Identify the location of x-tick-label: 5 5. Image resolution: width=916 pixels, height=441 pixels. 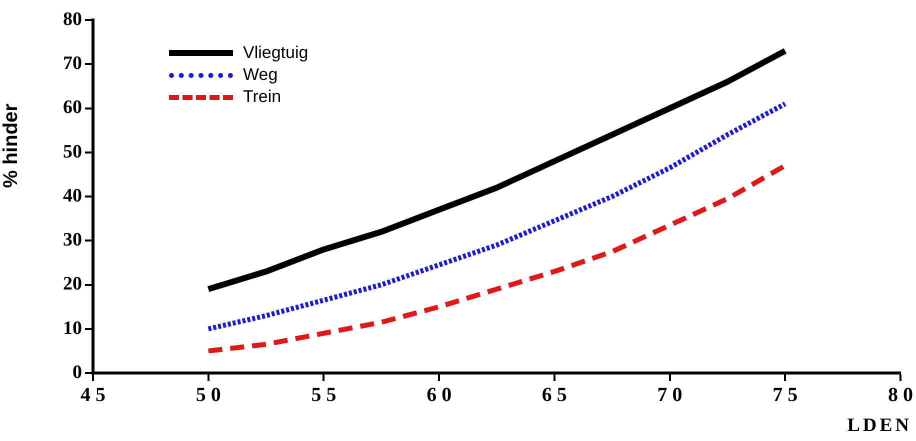
(323, 395).